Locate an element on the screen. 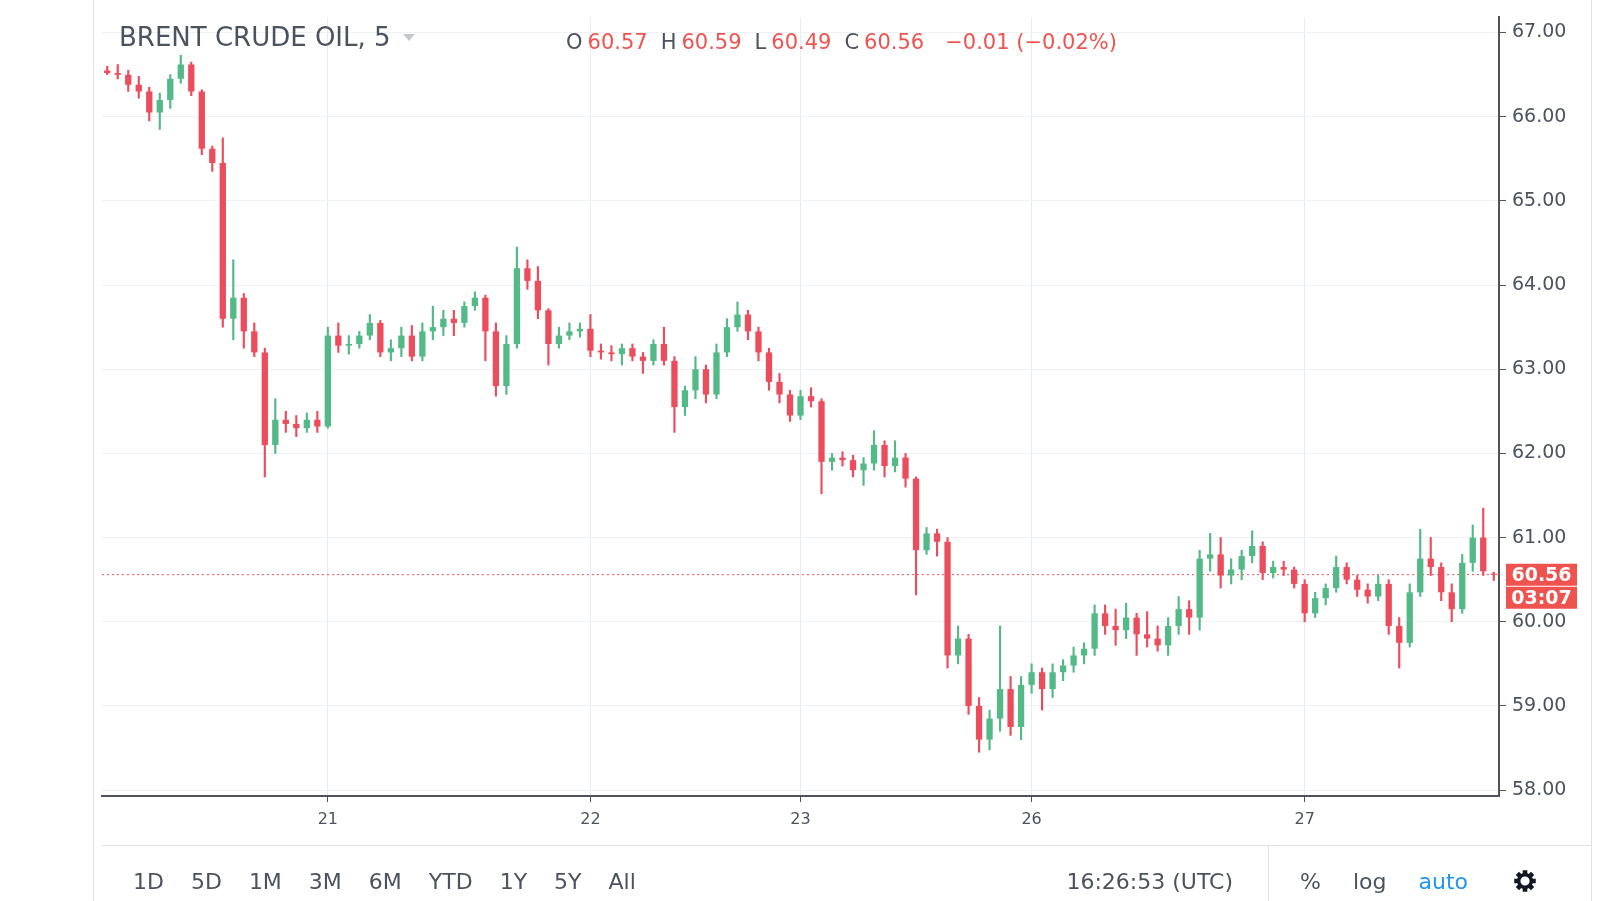 This screenshot has width=1600, height=901. text: All is located at coordinates (622, 881).